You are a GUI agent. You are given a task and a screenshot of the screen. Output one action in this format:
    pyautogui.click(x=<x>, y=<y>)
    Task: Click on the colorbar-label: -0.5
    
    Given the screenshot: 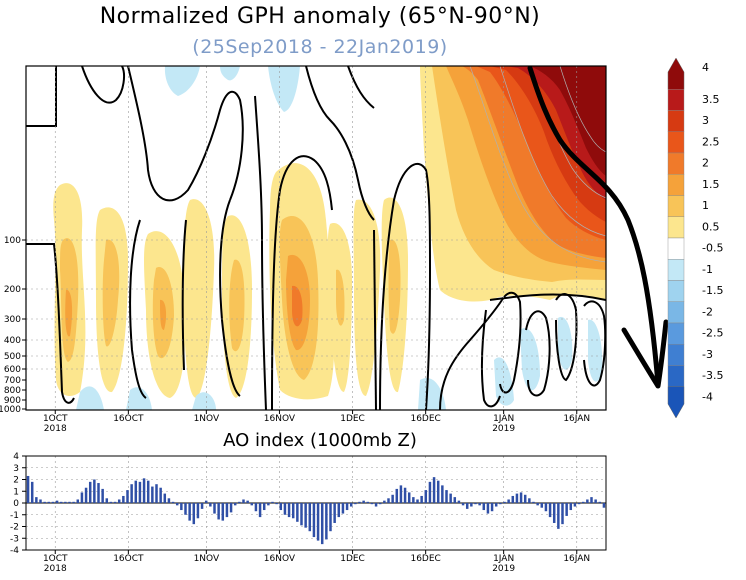 What is the action you would take?
    pyautogui.click(x=712, y=248)
    